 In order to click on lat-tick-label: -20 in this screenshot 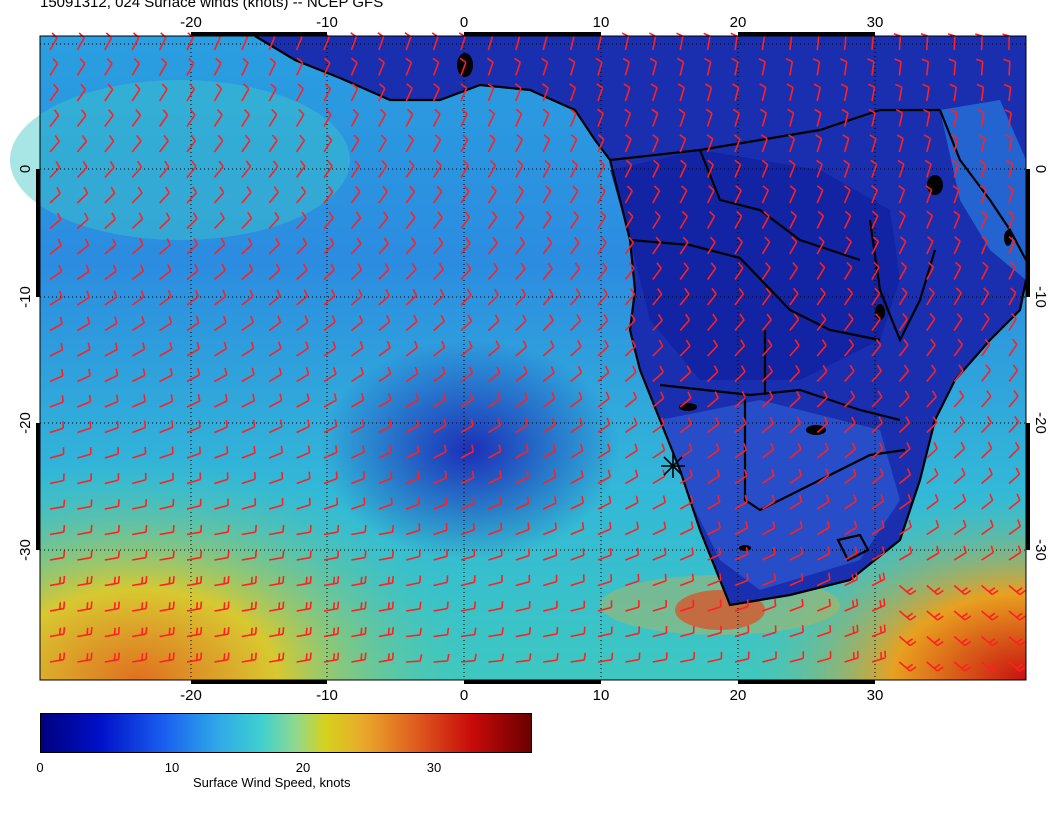, I will do `click(25, 423)`.